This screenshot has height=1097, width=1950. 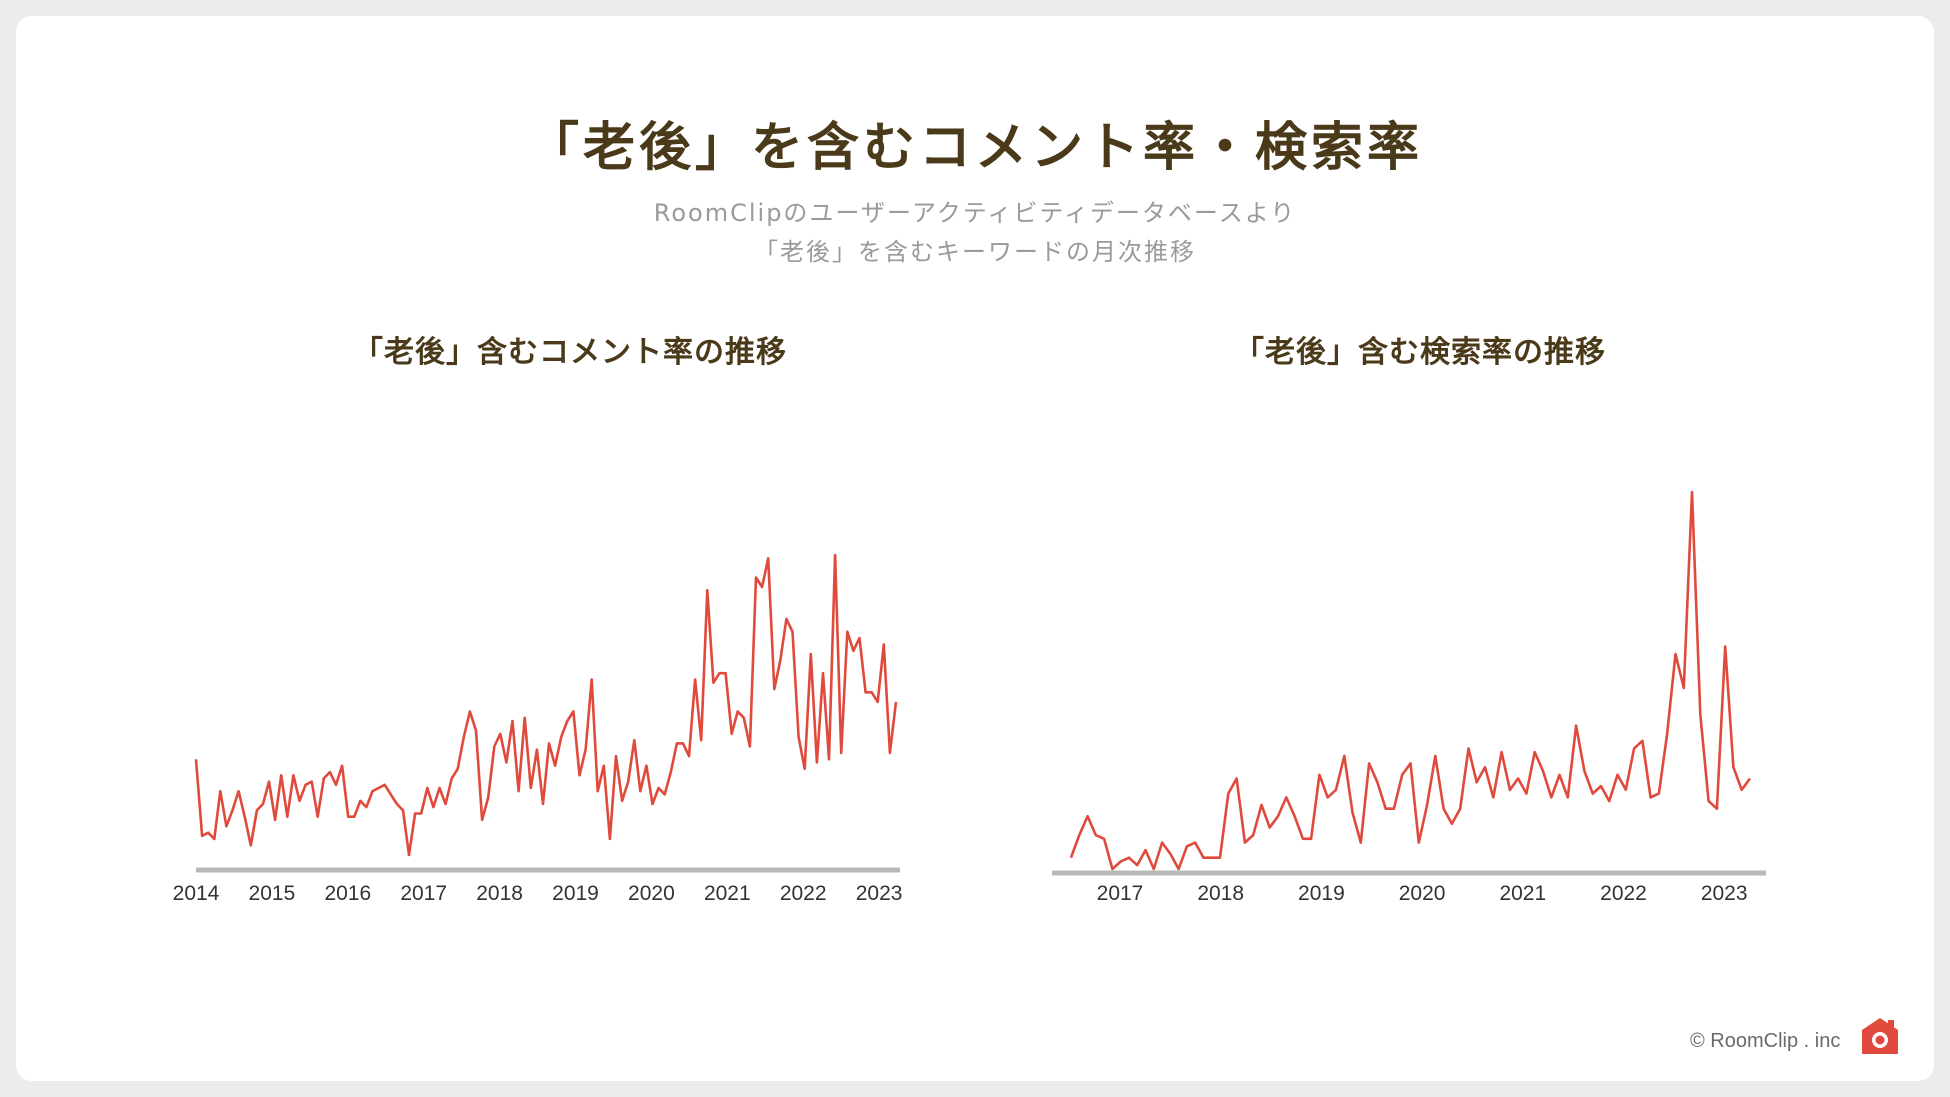 I want to click on x-tick-label: 2014, so click(x=196, y=893).